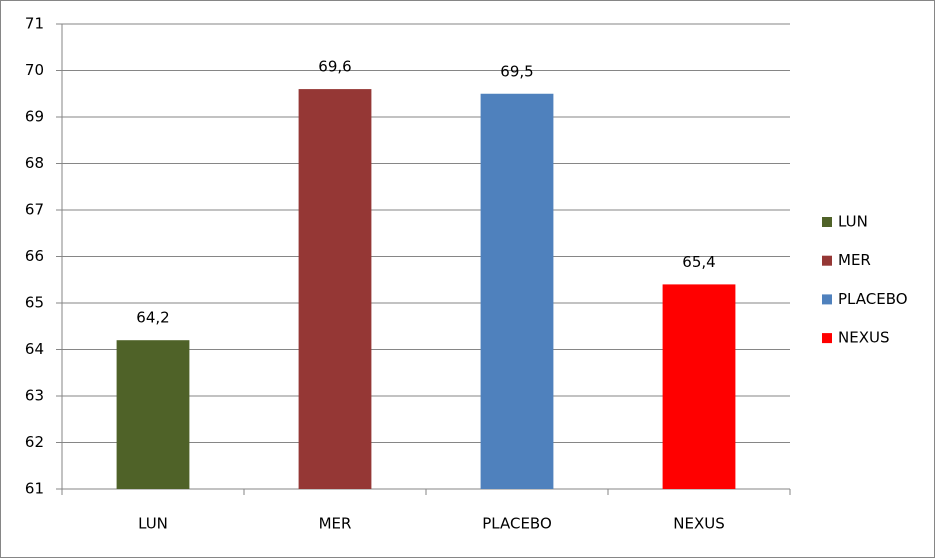 This screenshot has height=559, width=936. What do you see at coordinates (153, 524) in the screenshot?
I see `x-tick-label: LUN` at bounding box center [153, 524].